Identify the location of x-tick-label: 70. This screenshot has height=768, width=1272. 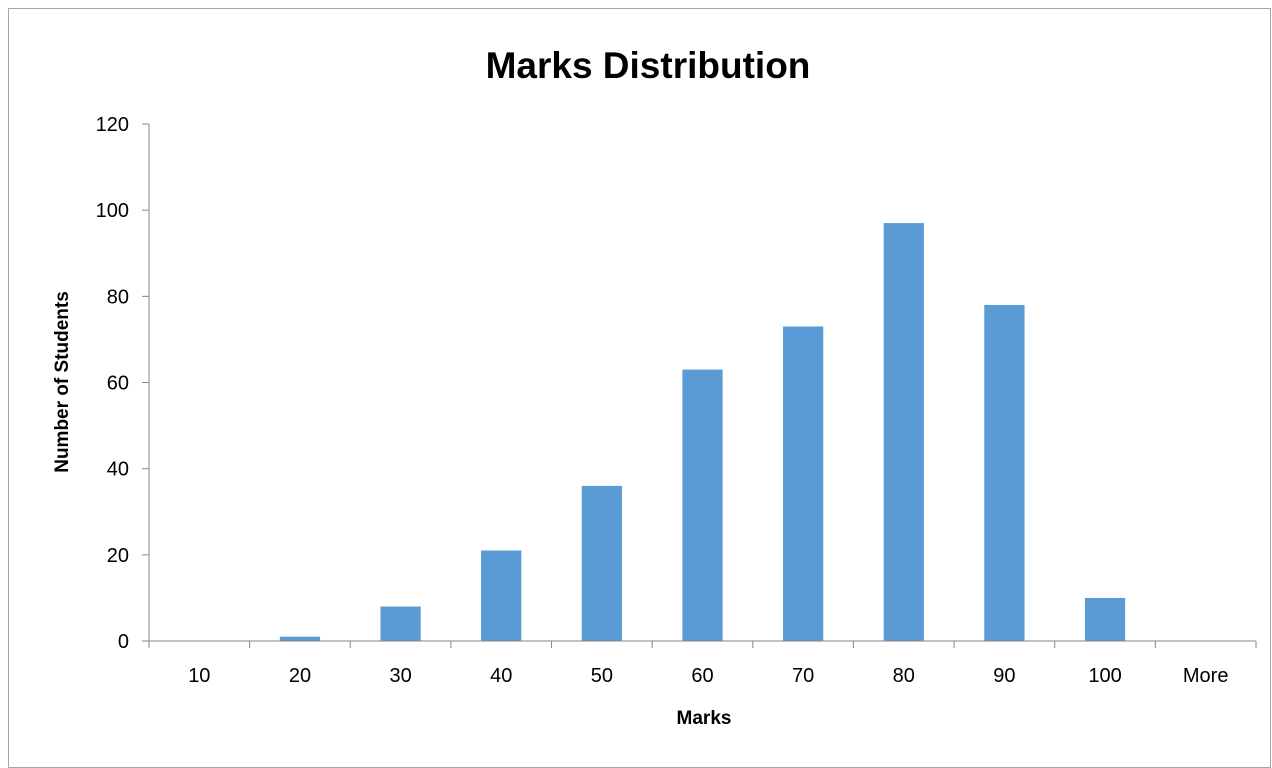
(803, 676).